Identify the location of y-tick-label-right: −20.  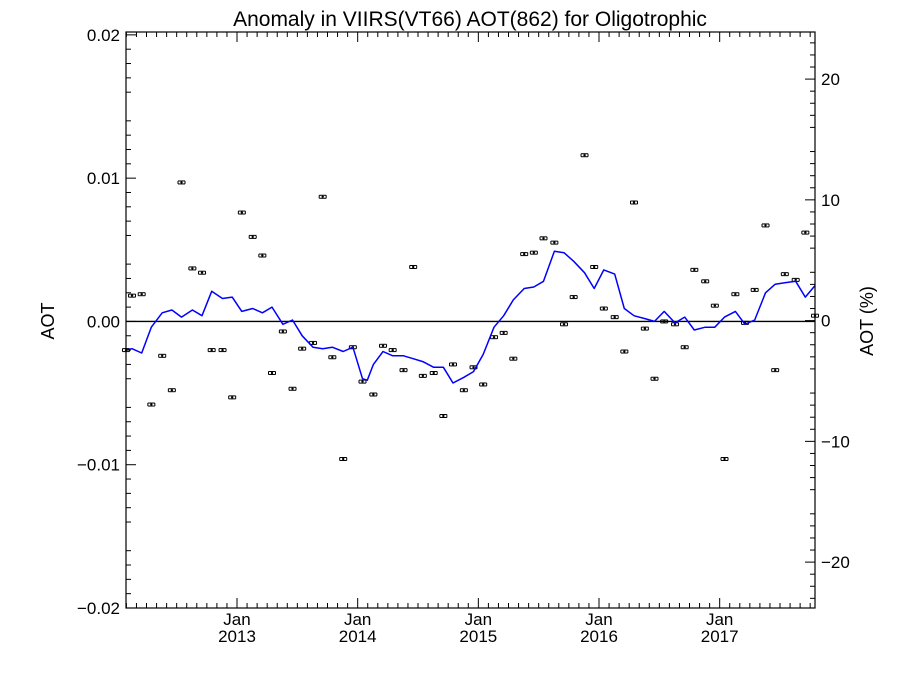
(835, 562).